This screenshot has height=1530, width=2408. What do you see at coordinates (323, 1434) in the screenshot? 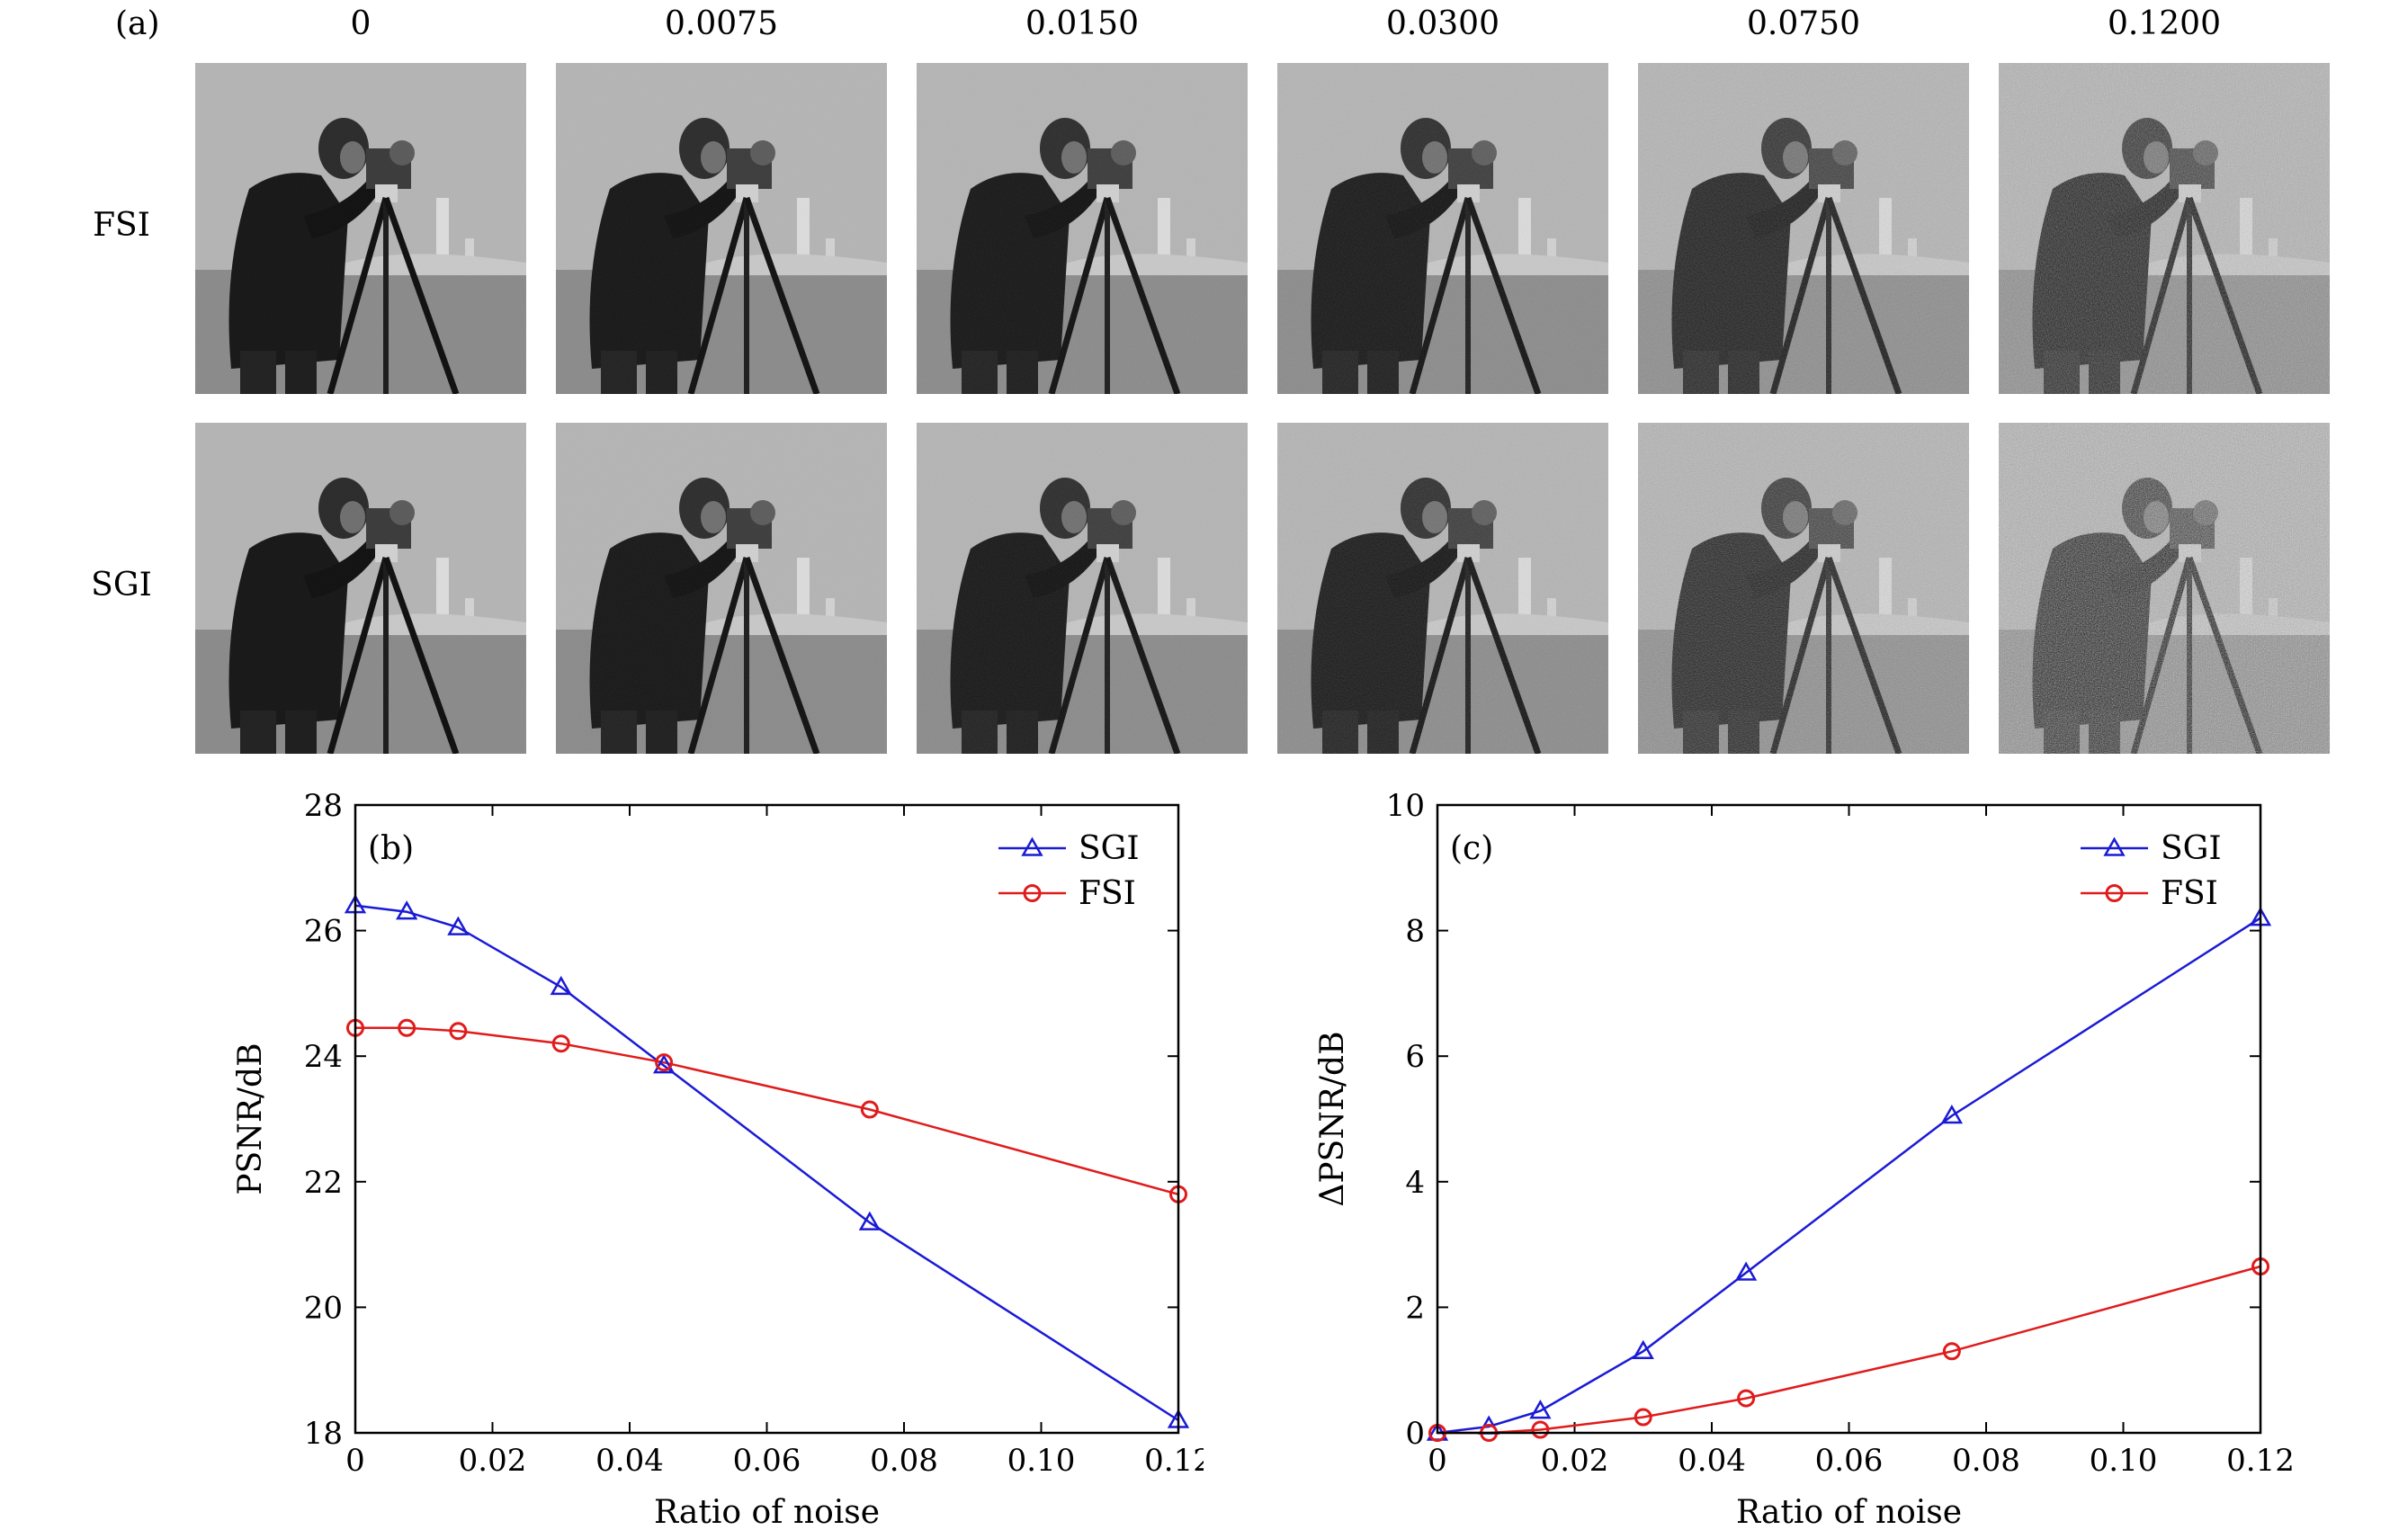
I see `y-tick-label: 18` at bounding box center [323, 1434].